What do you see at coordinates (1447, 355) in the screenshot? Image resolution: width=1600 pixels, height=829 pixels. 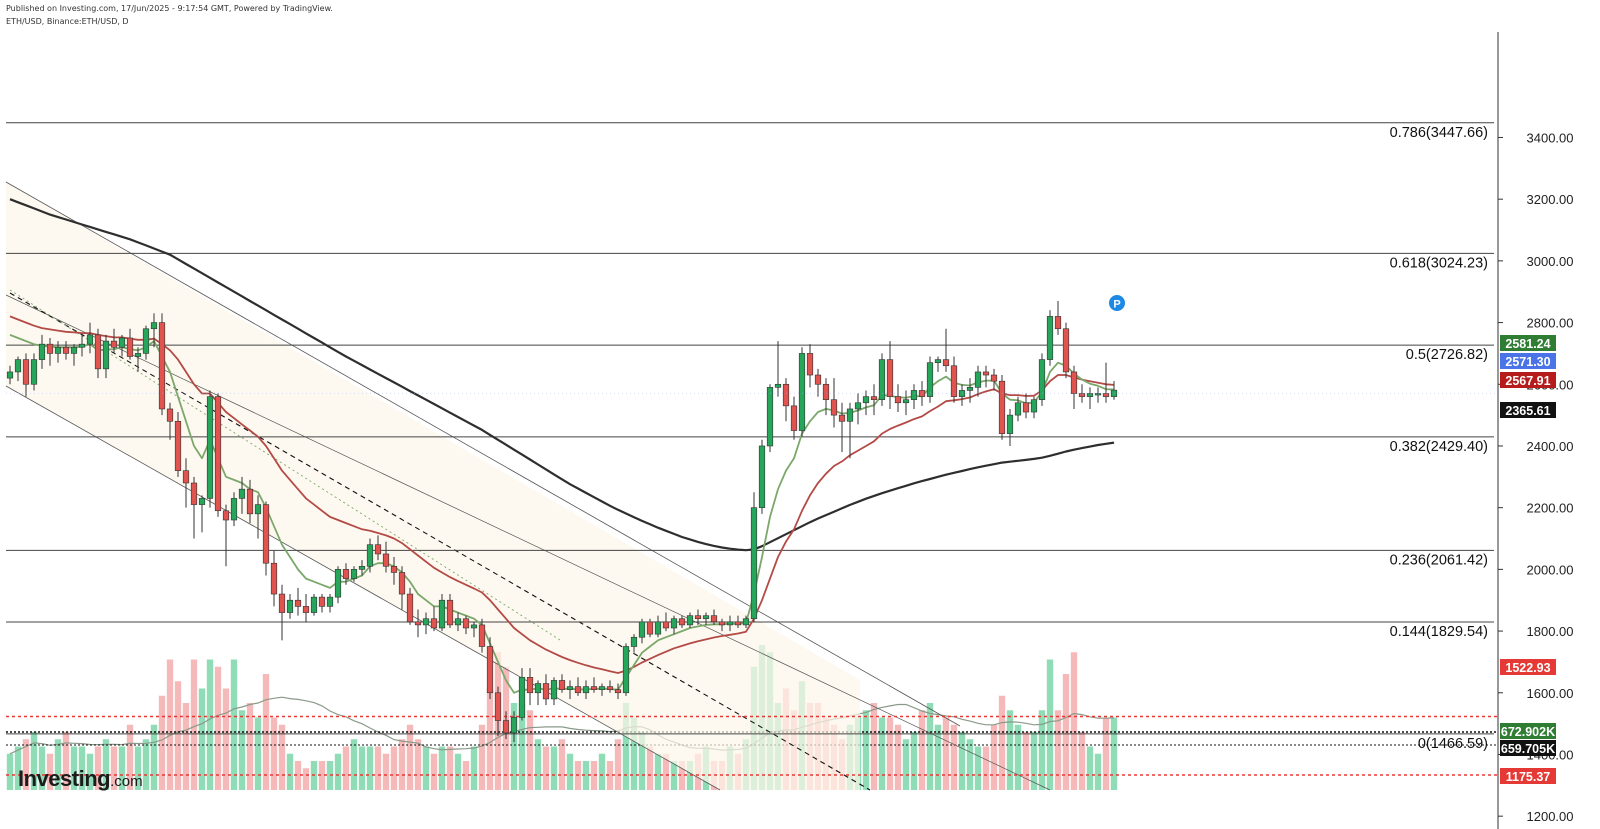 I see `fib-level-label: 0.5(2726.82)` at bounding box center [1447, 355].